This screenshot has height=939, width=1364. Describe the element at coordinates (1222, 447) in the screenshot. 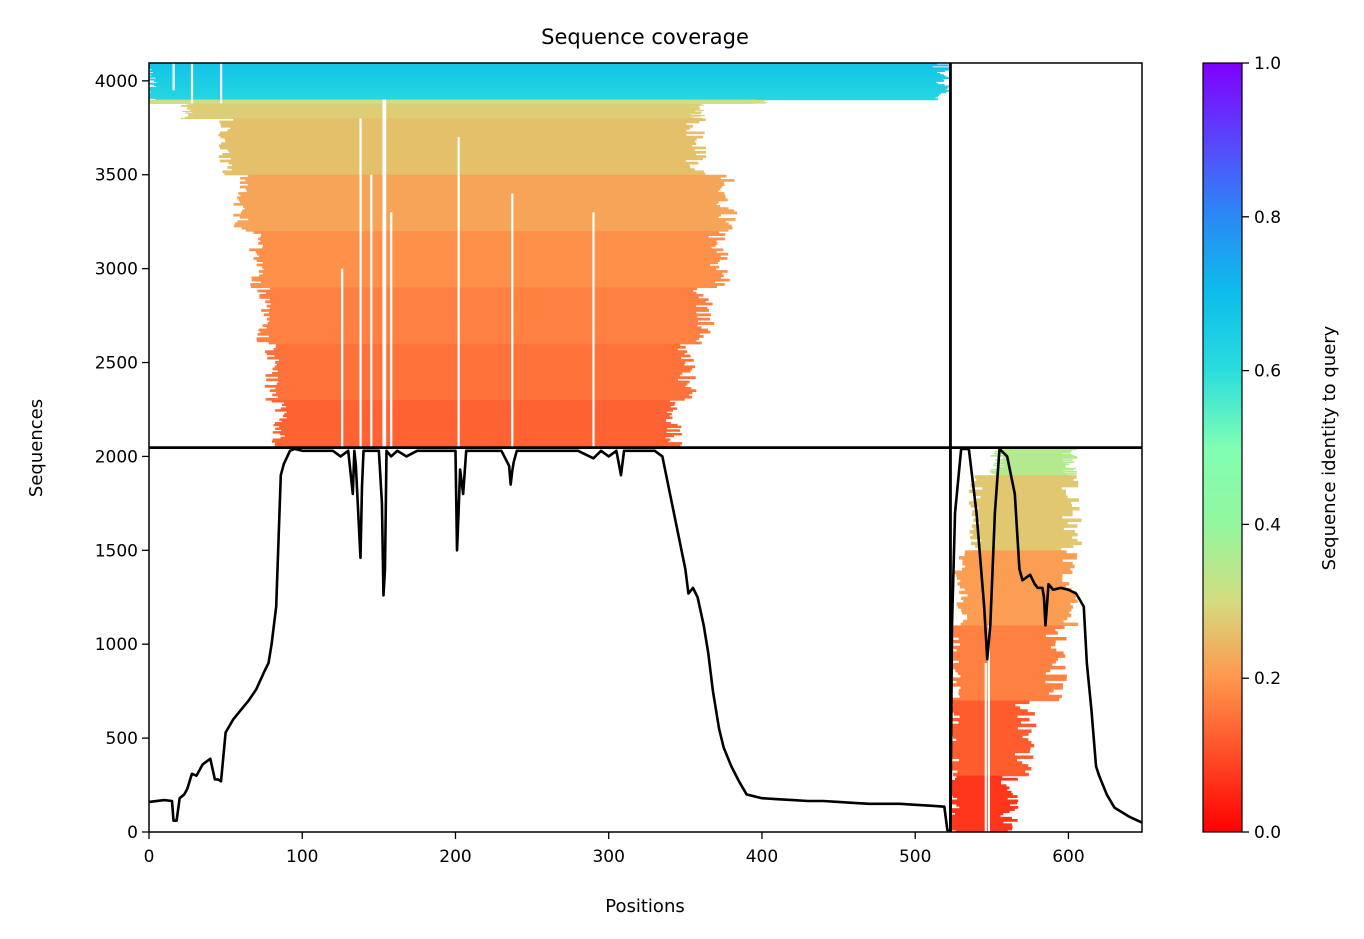

I see `colorbar` at that location.